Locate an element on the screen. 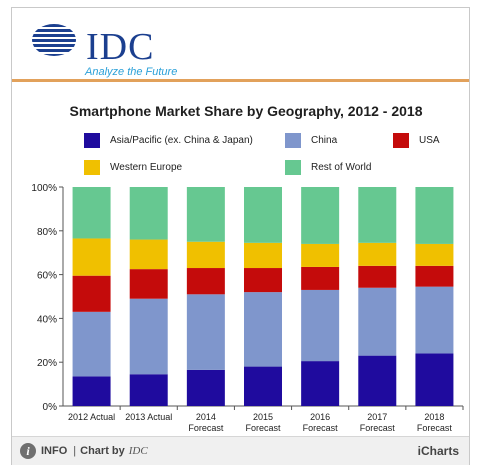  x-tick-label: 2015 is located at coordinates (263, 417).